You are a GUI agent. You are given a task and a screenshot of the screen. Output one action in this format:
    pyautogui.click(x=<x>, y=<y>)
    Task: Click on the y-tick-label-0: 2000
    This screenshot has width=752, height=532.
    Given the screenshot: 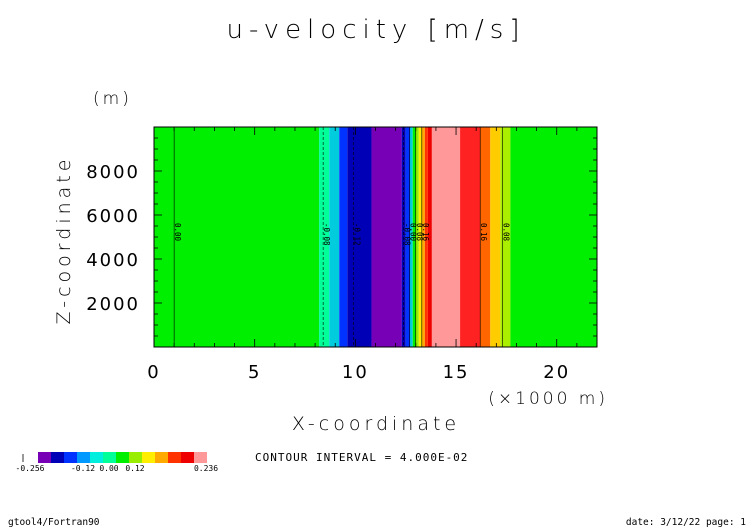 What is the action you would take?
    pyautogui.click(x=113, y=304)
    